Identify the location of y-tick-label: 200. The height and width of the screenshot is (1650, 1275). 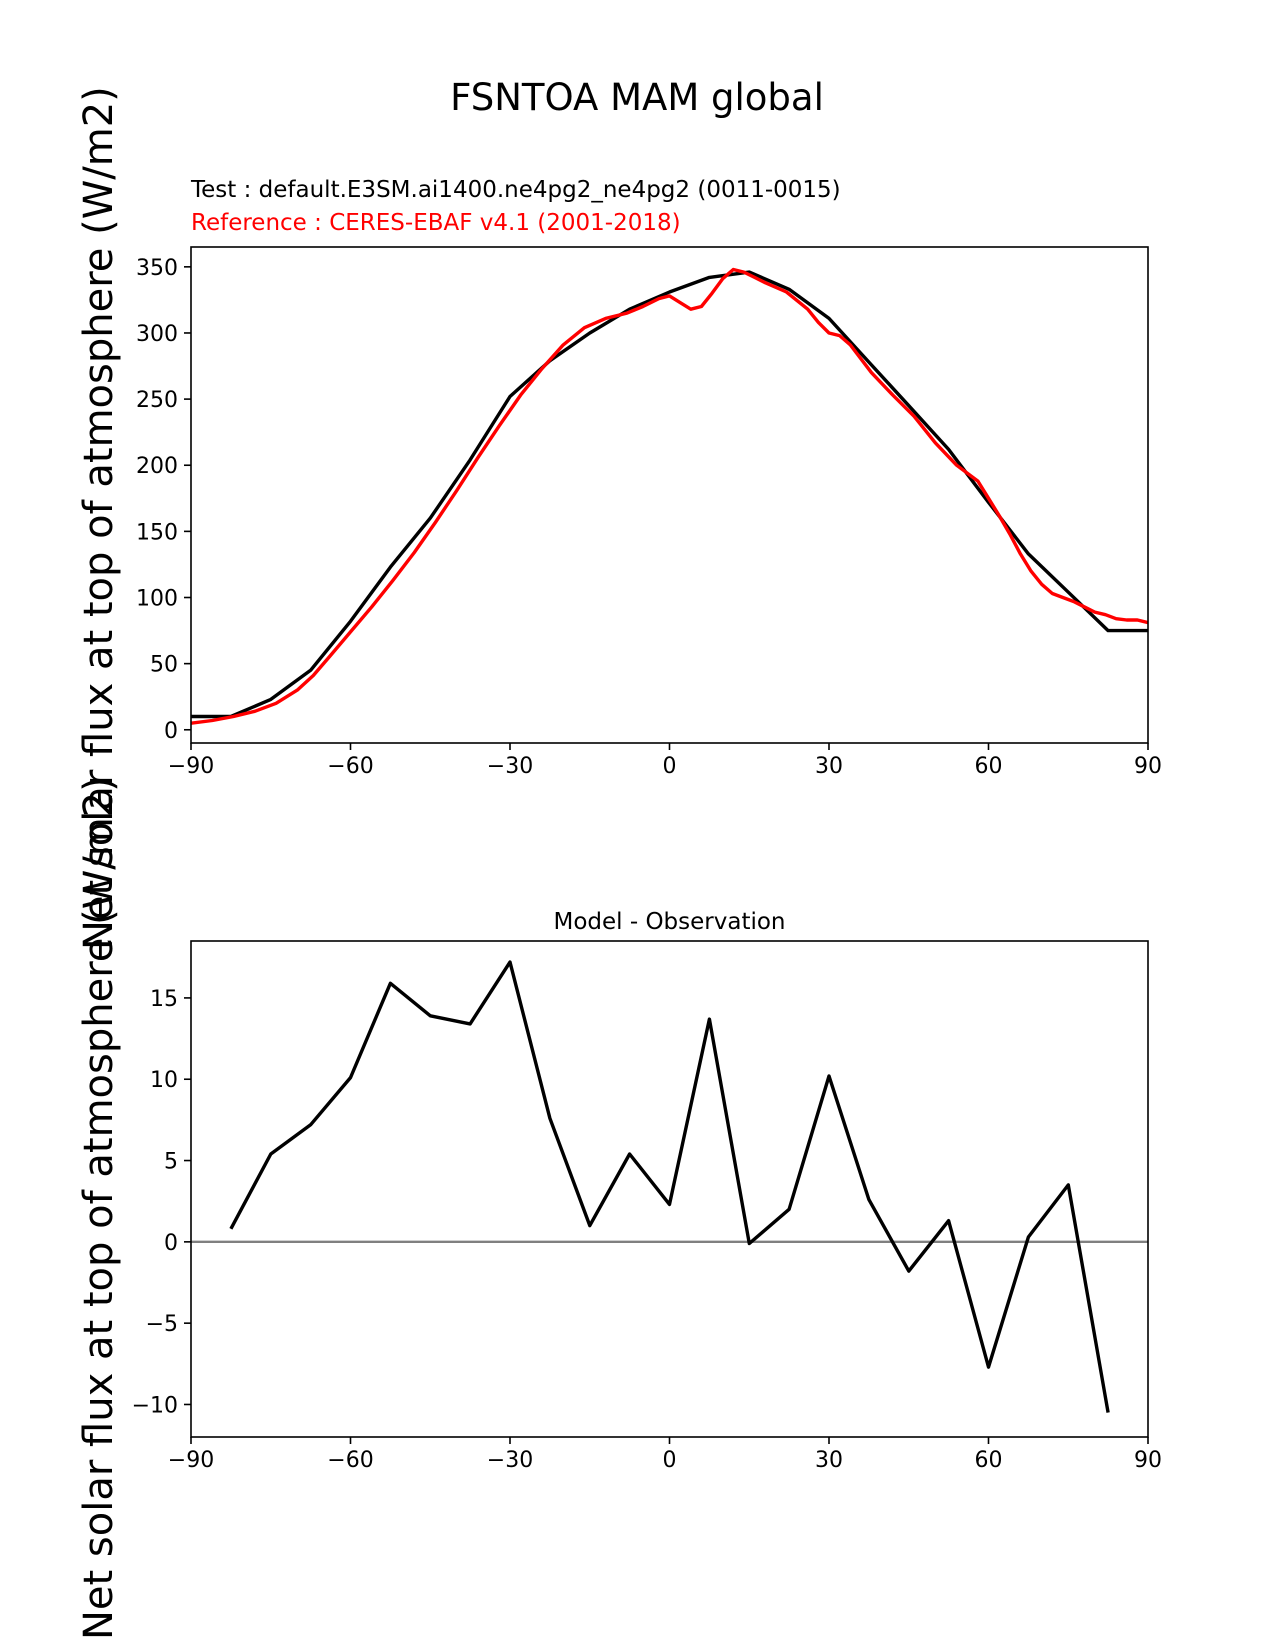
(157, 466).